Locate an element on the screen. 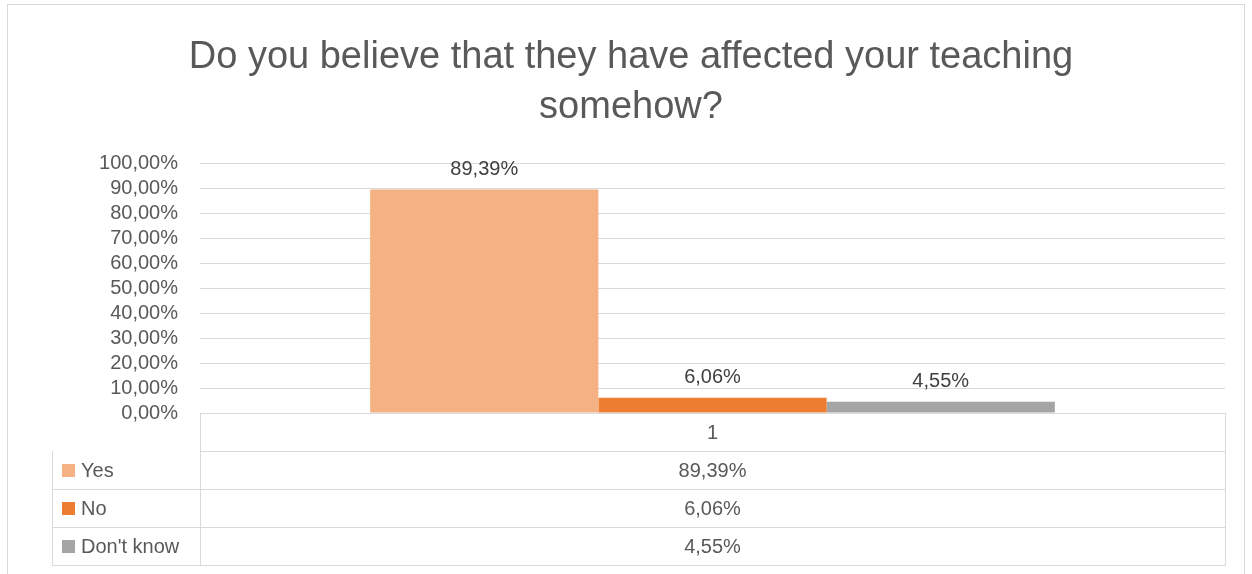 The width and height of the screenshot is (1252, 574). y-tick-label: 20,00% is located at coordinates (144, 361).